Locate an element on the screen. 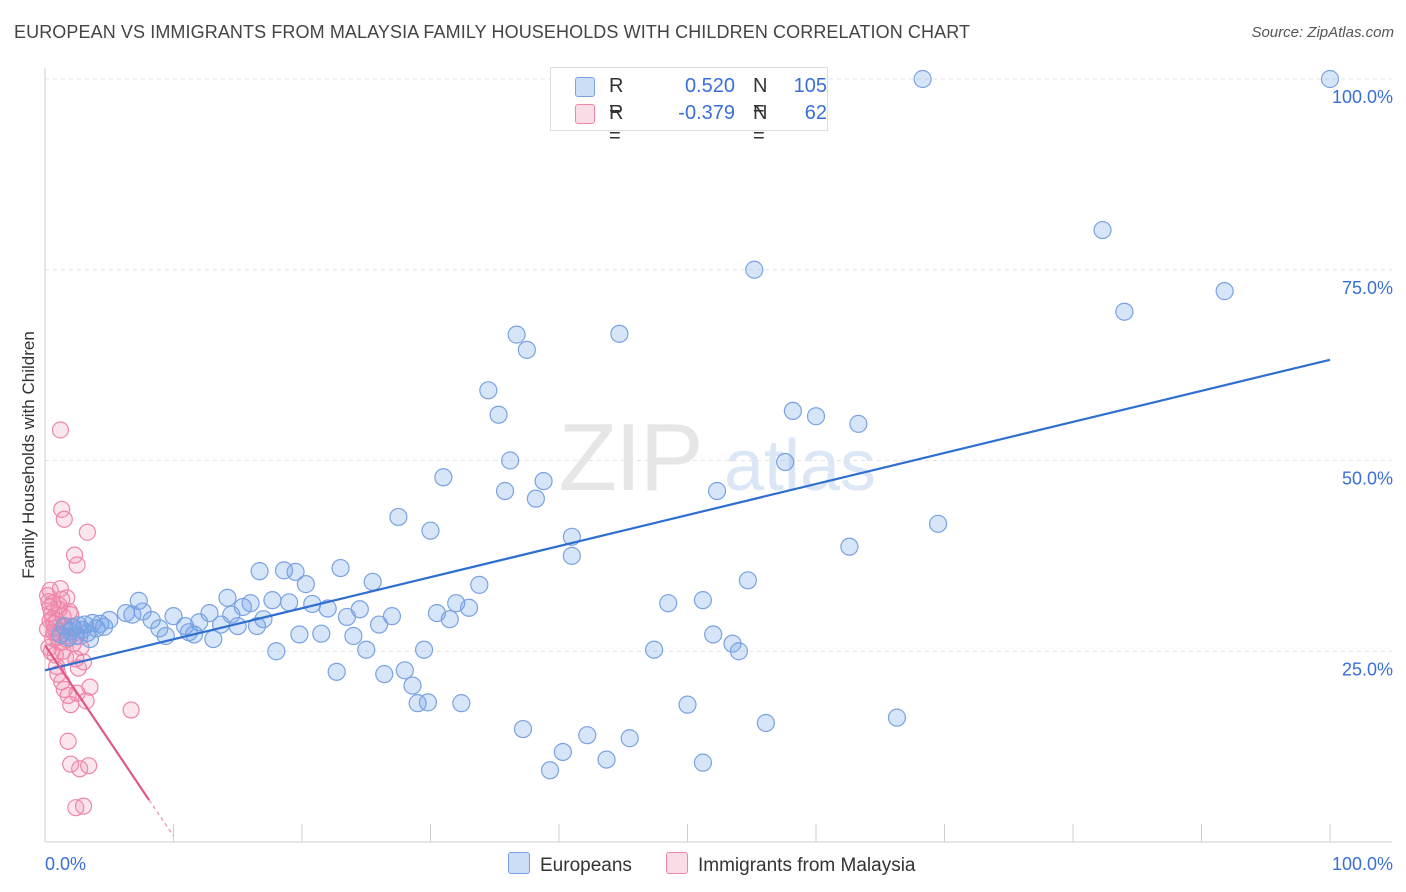 The height and width of the screenshot is (892, 1406). watermark-atlas: atlas is located at coordinates (800, 466).